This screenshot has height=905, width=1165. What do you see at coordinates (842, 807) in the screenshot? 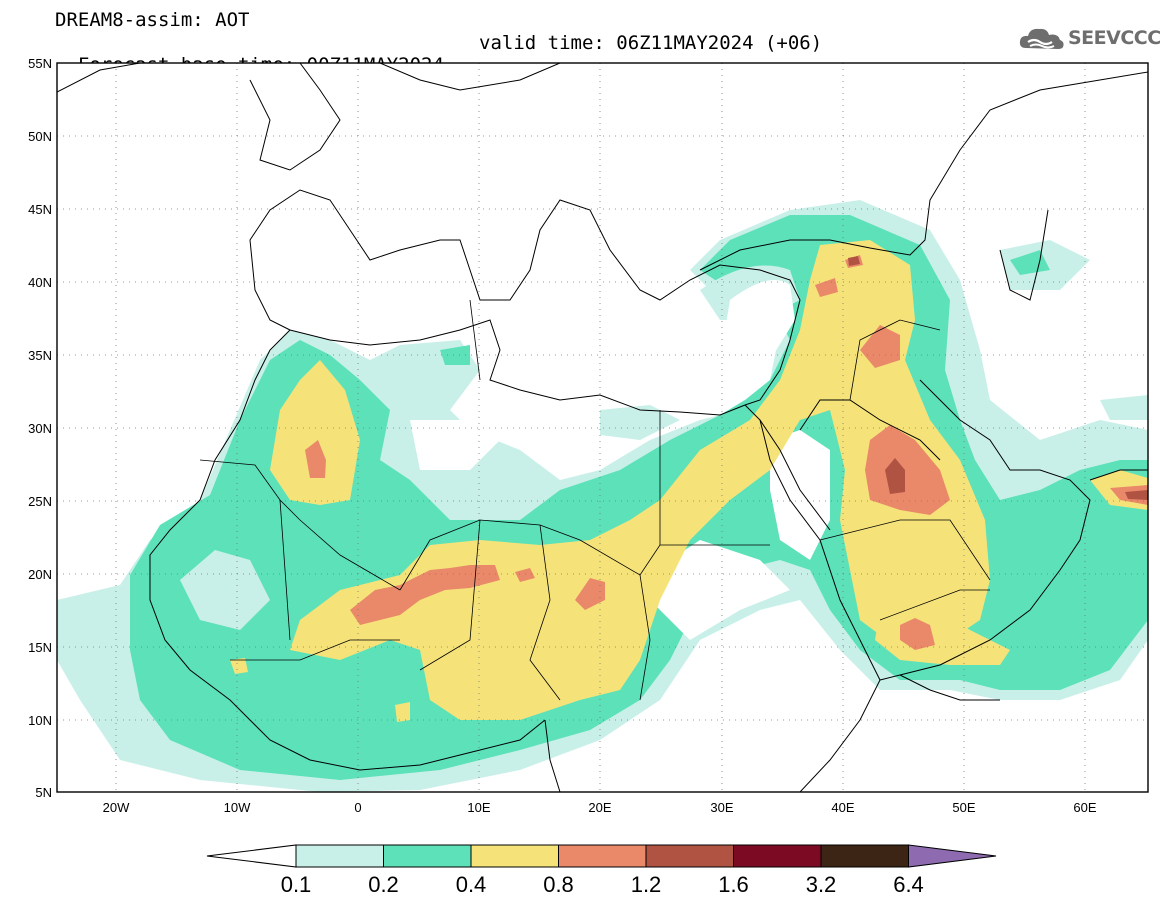
I see `lon-tick-label: 40E` at bounding box center [842, 807].